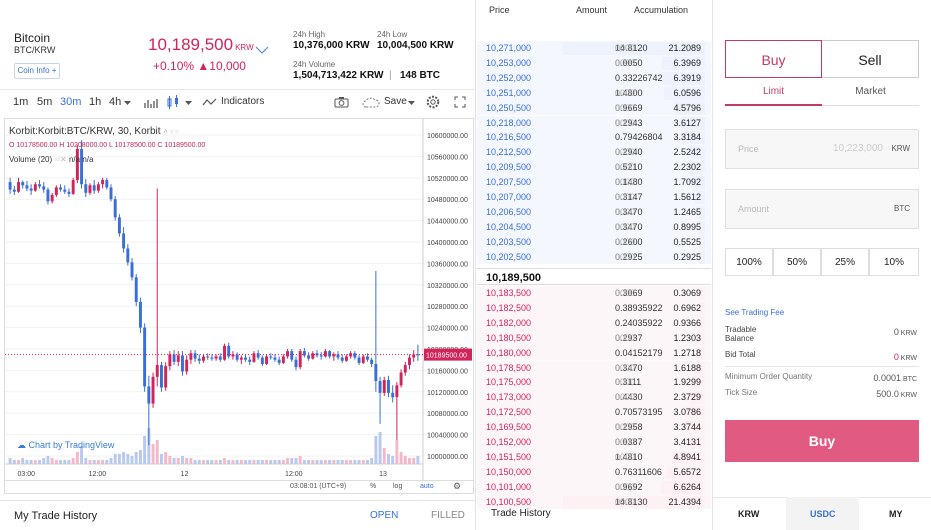  Describe the element at coordinates (594, 108) in the screenshot. I see `ask-row: 10,250,500 0.9669 0000 4.5796` at that location.